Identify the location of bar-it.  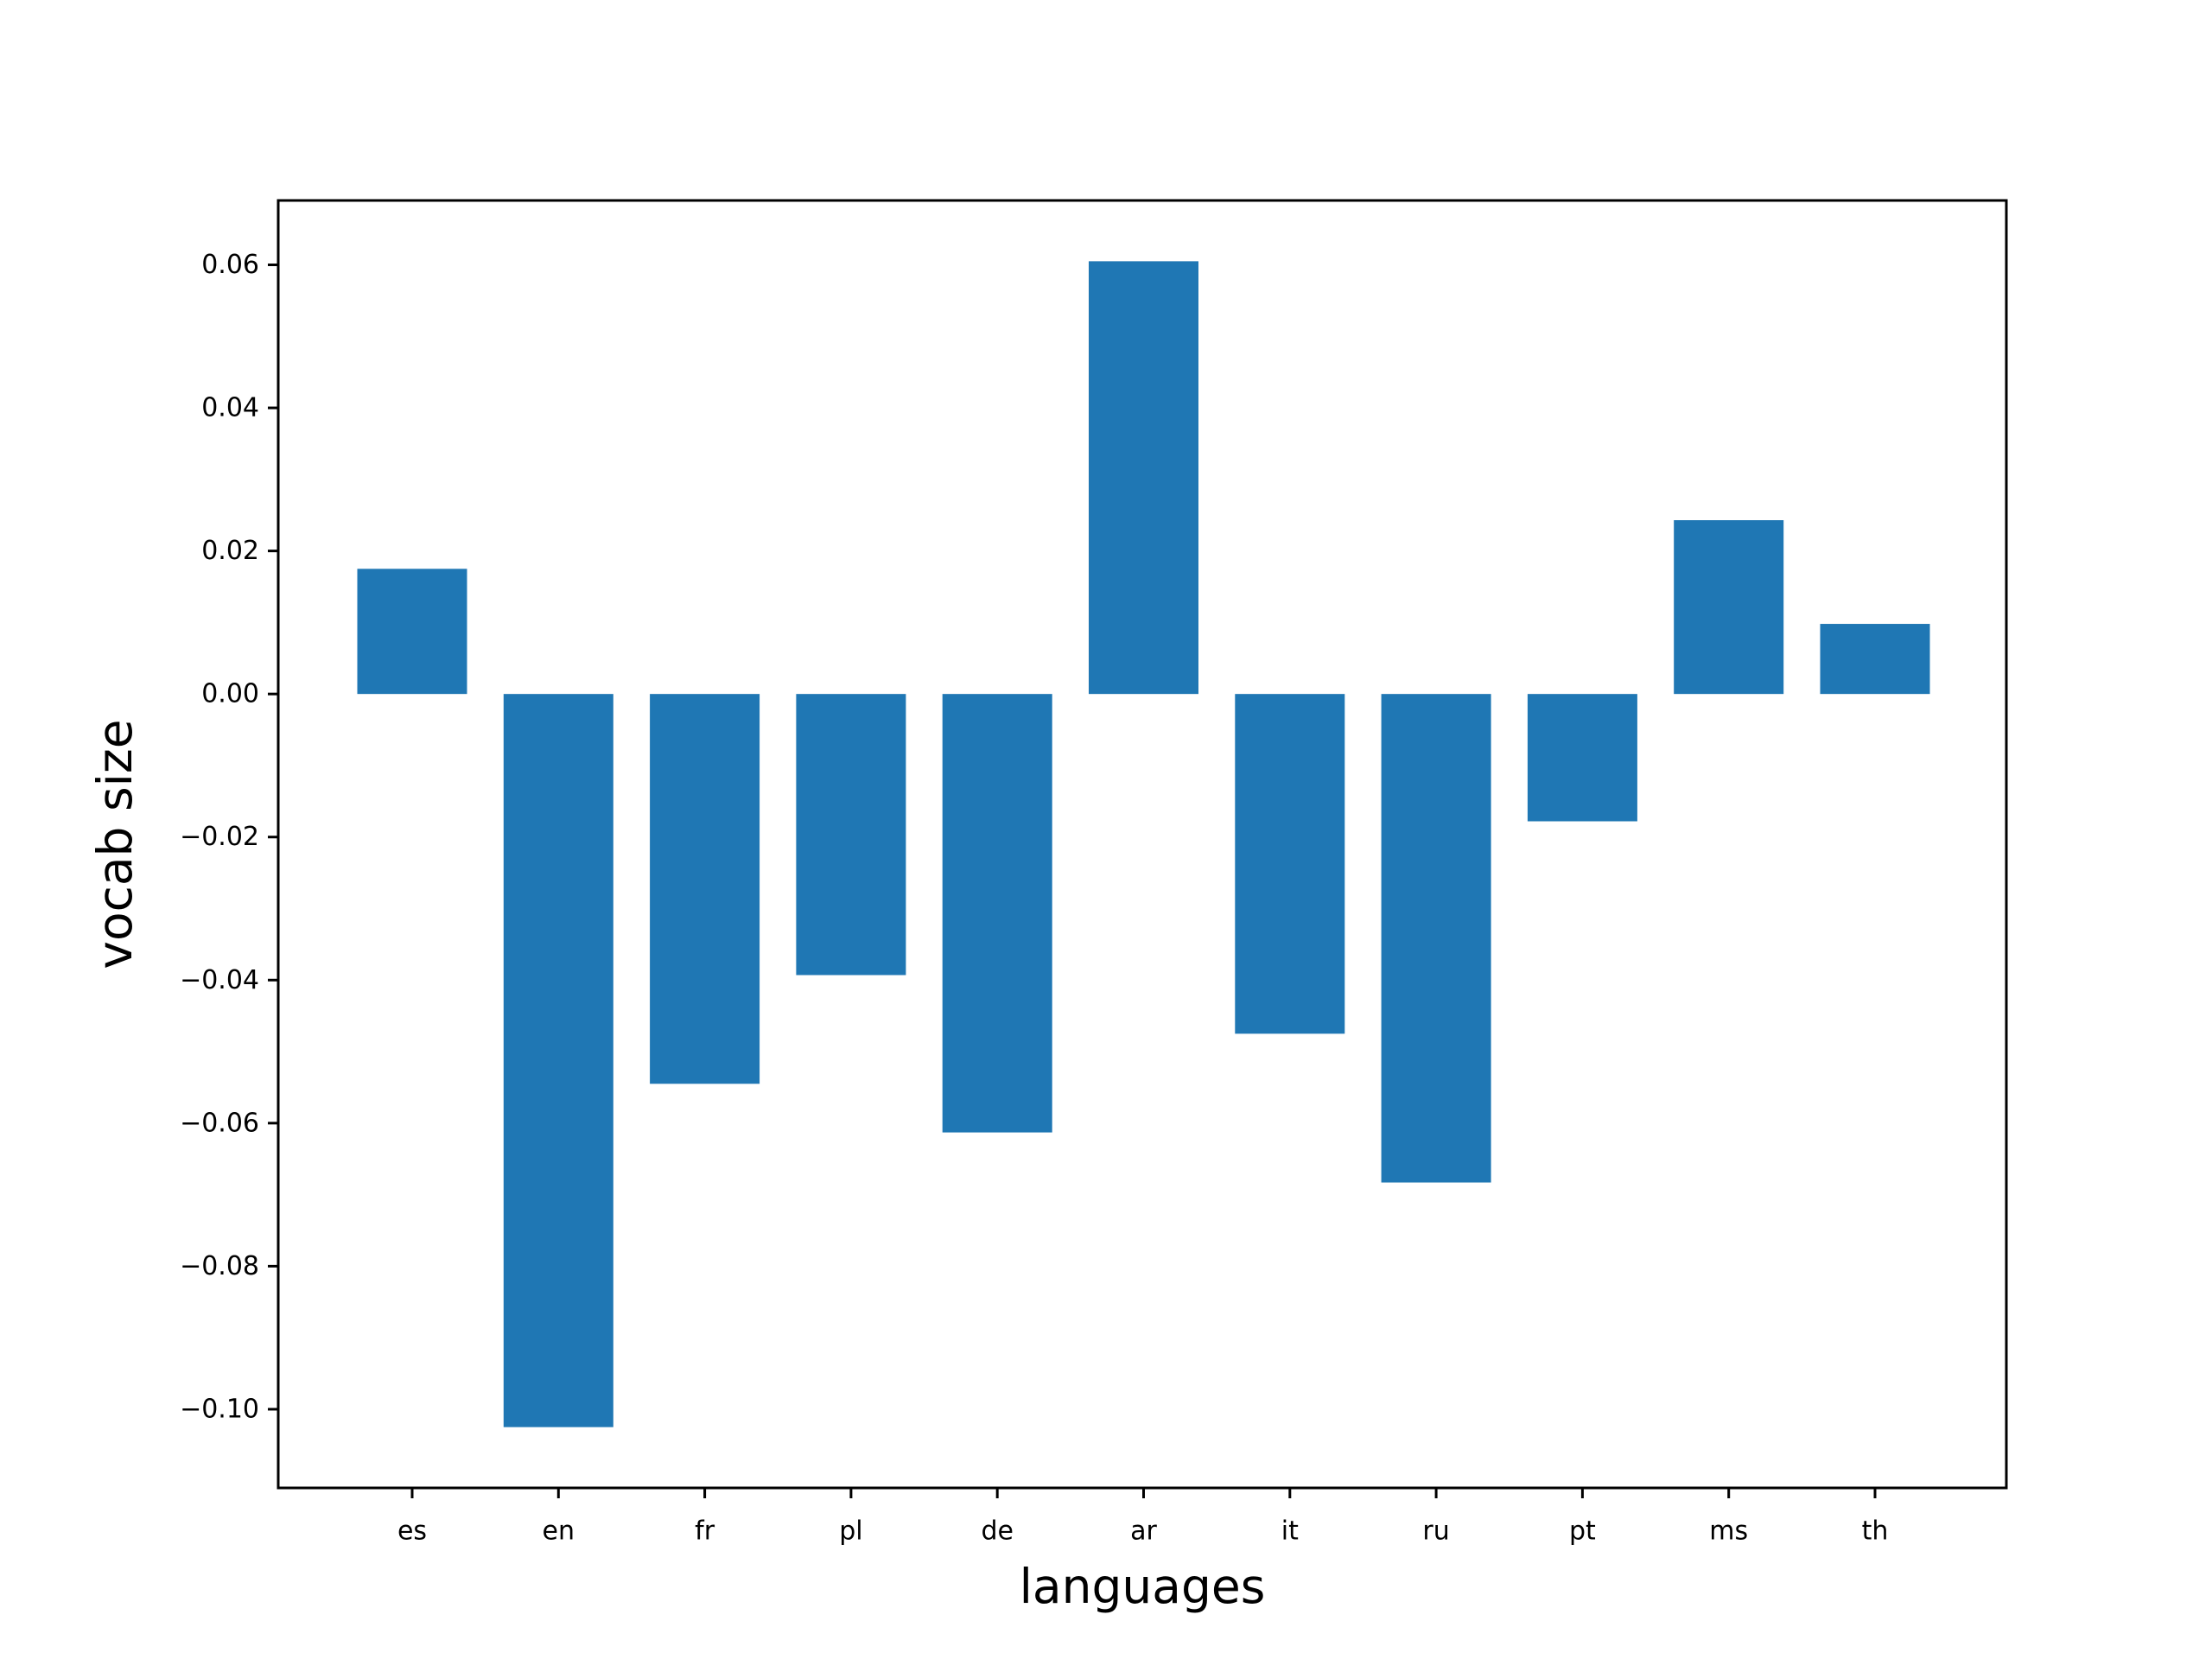
(1290, 864).